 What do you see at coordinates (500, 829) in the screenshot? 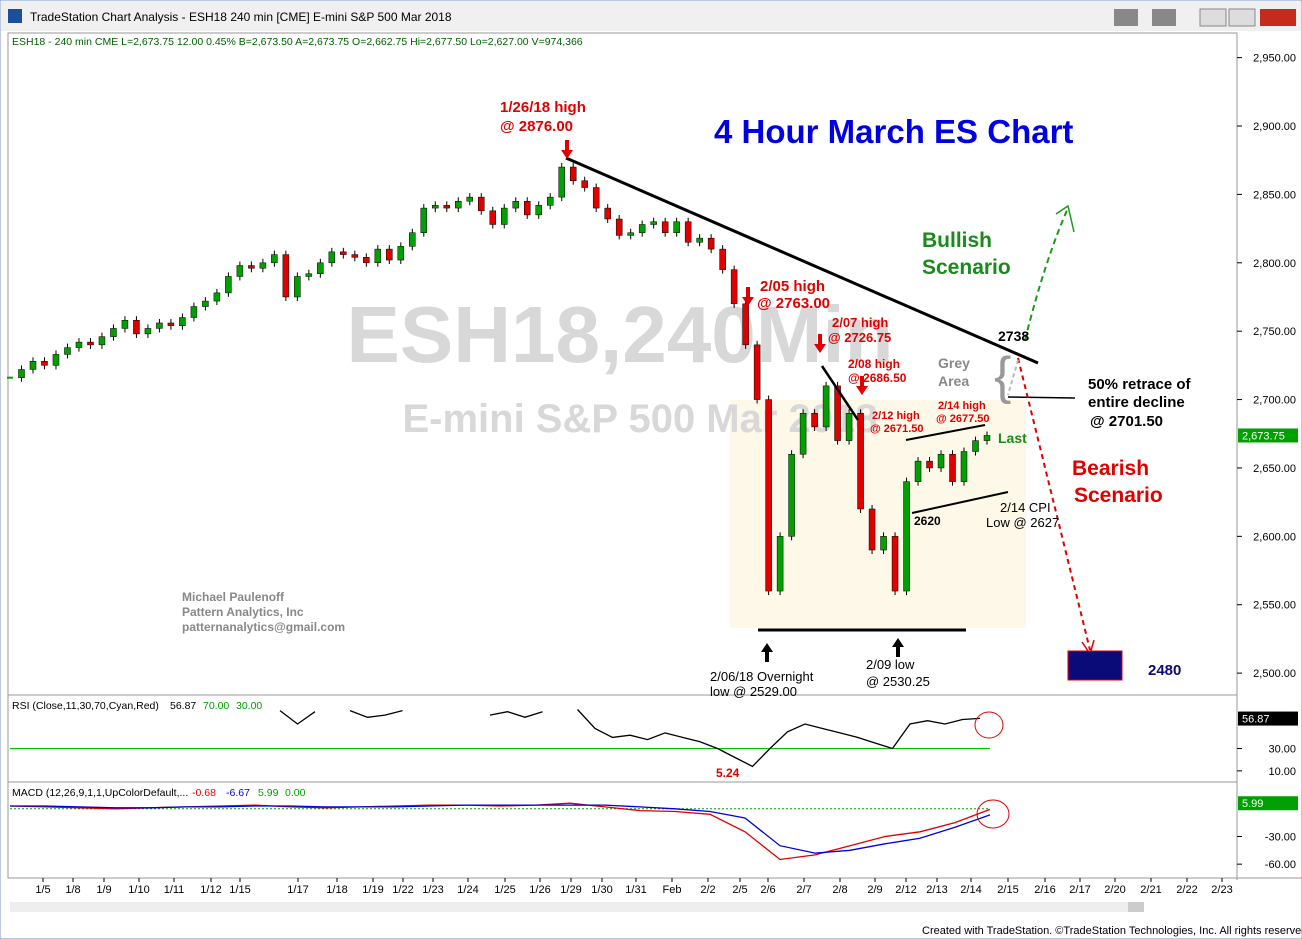
I see `macd-line` at bounding box center [500, 829].